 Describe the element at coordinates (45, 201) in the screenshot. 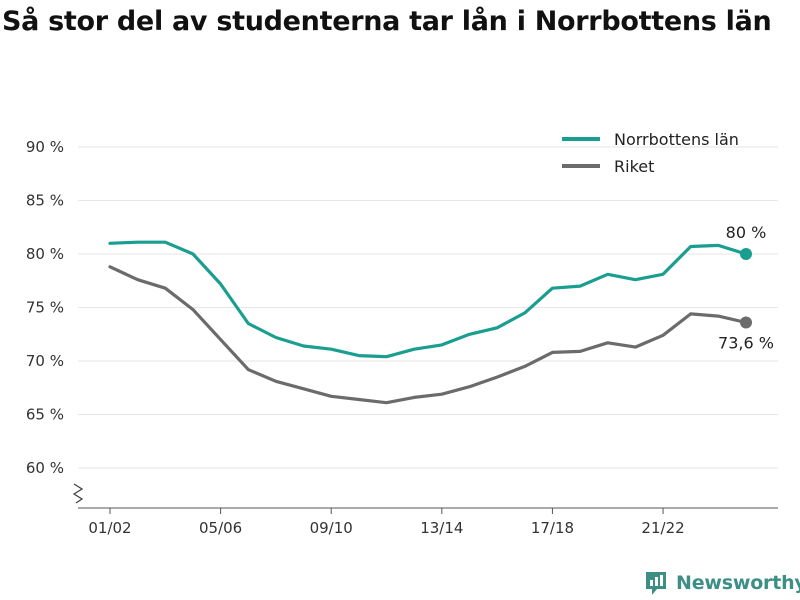

I see `y-tick-label: 85 %` at that location.